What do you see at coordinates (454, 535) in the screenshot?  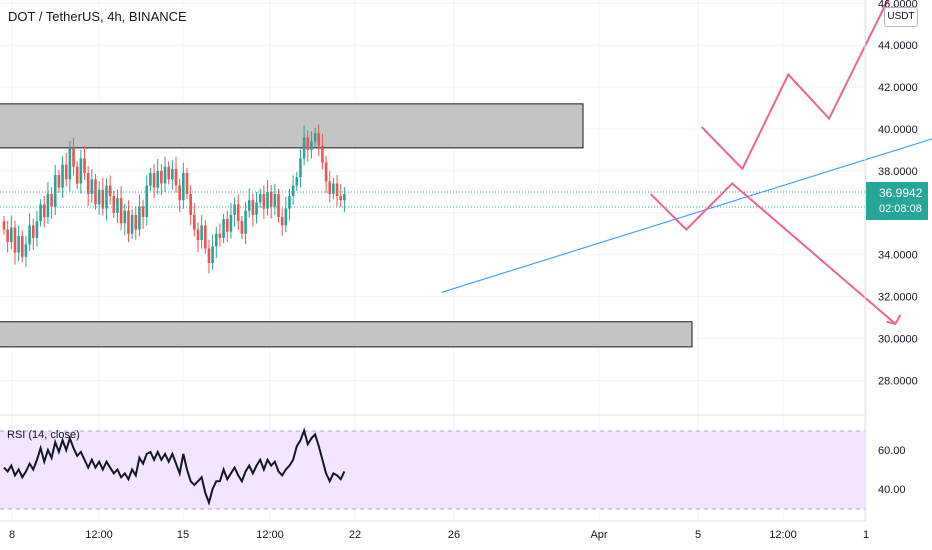 I see `time-axis-label: 26` at bounding box center [454, 535].